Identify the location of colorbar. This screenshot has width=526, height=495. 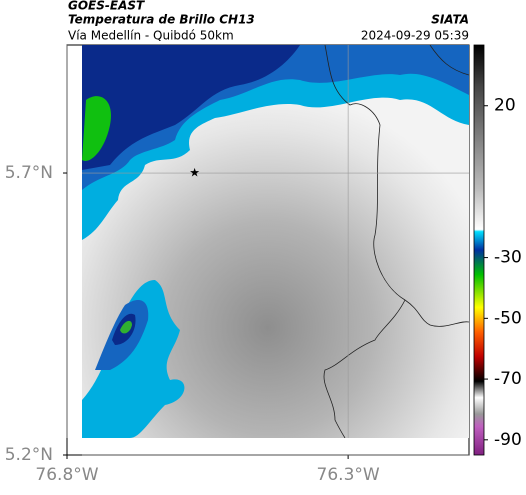
(479, 250).